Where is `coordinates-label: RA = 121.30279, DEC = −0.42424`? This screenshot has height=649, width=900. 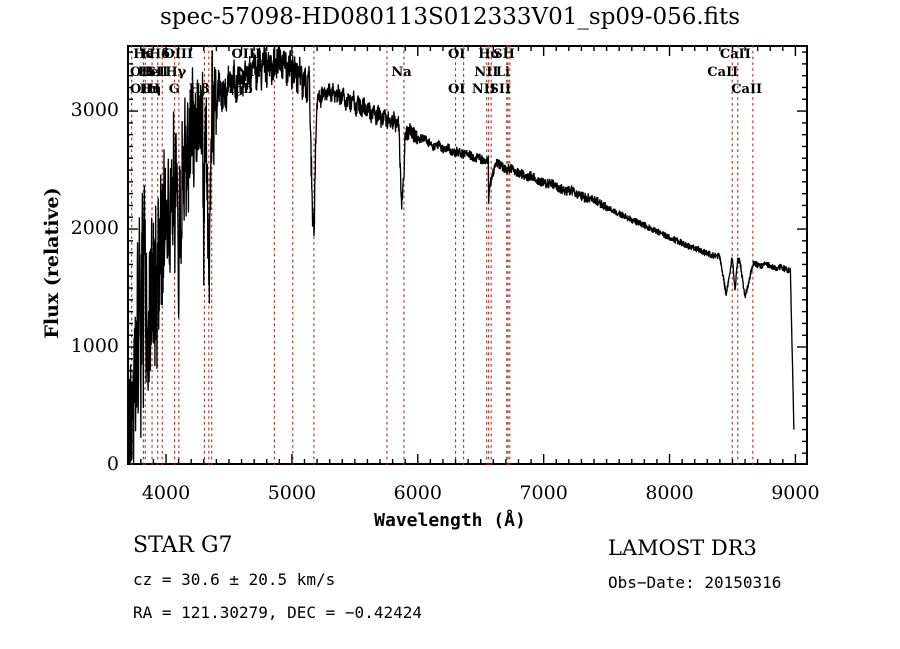 coordinates-label: RA = 121.30279, DEC = −0.42424 is located at coordinates (277, 612).